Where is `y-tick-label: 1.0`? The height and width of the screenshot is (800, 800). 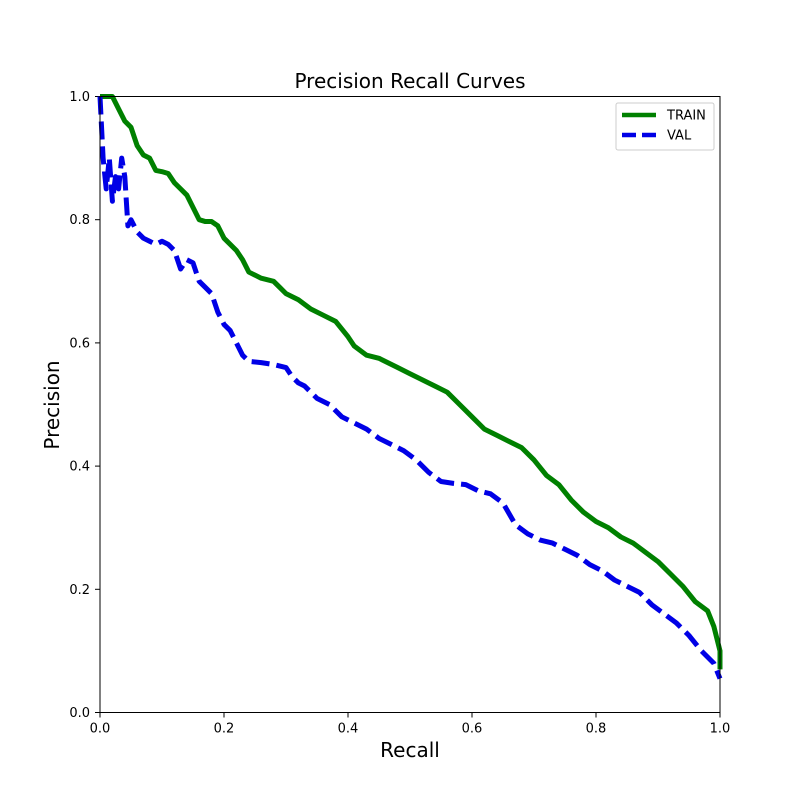
y-tick-label: 1.0 is located at coordinates (79, 97).